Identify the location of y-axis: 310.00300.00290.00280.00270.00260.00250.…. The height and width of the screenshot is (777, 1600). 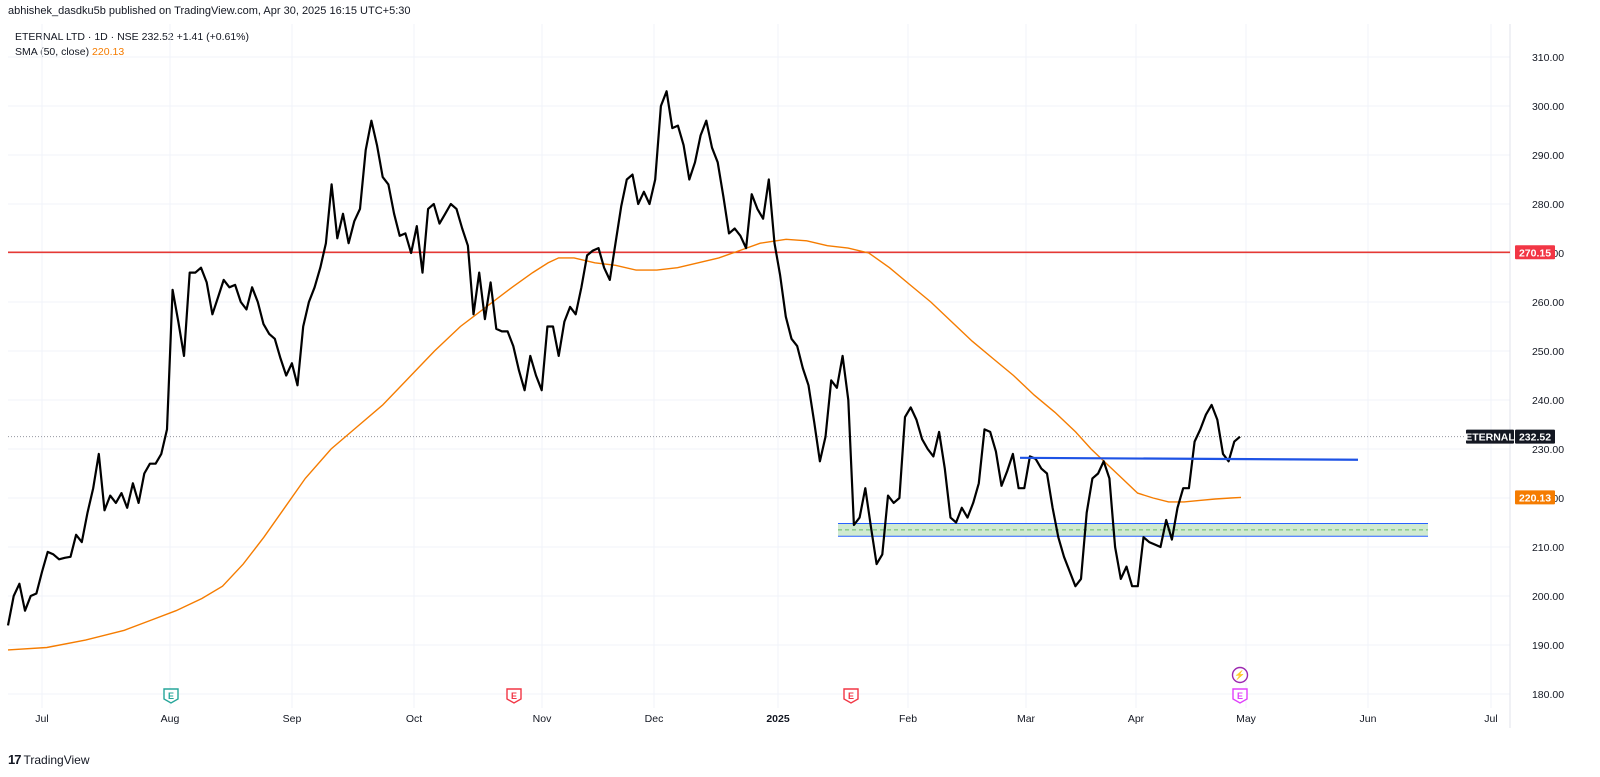
(1548, 376).